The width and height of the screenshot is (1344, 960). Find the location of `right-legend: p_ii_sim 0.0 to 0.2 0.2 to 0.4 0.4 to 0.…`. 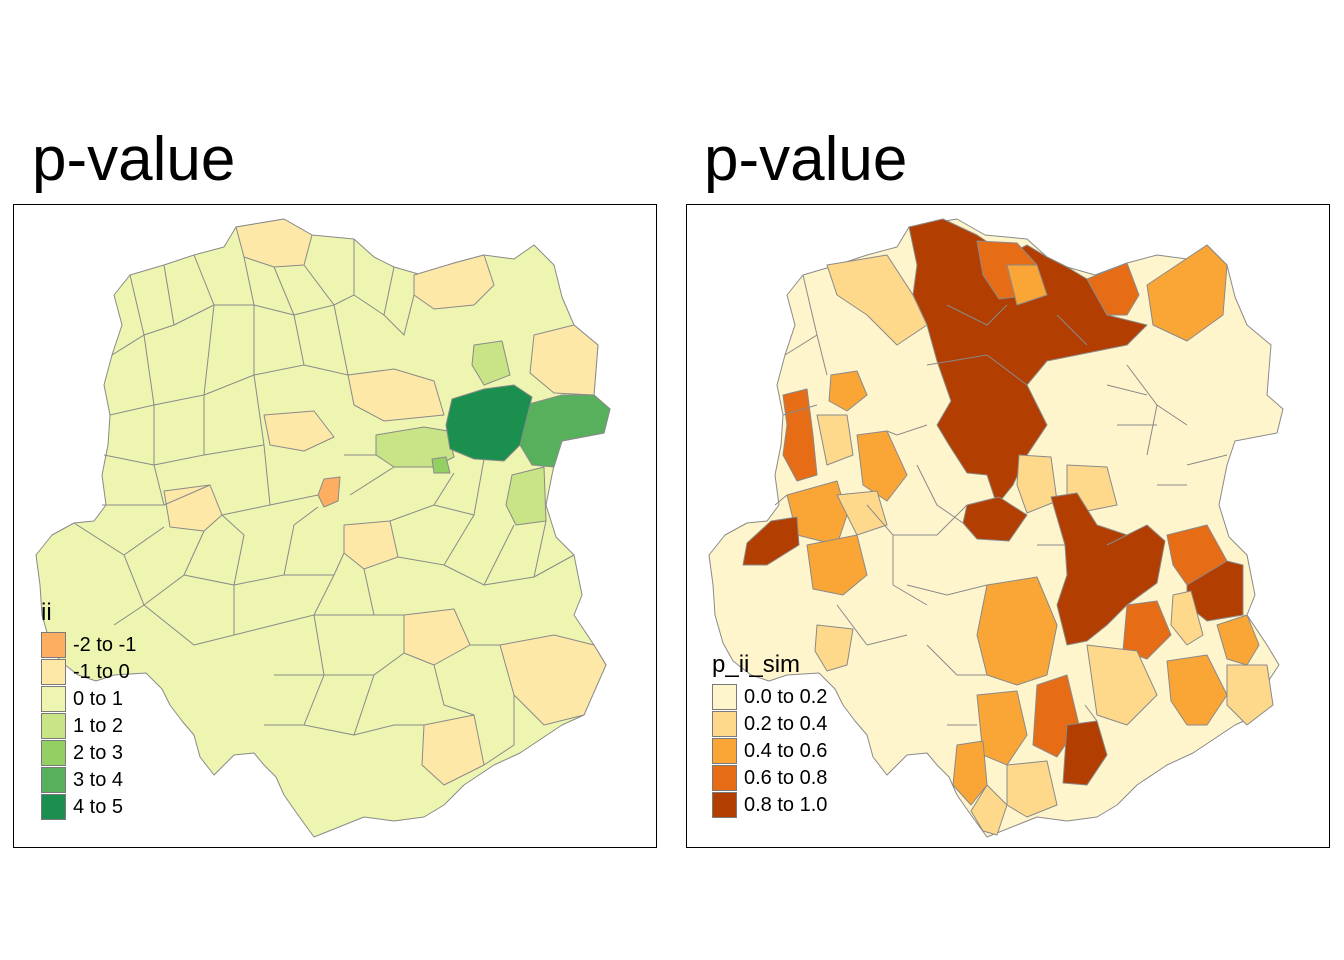

right-legend: p_ii_sim 0.0 to 0.2 0.2 to 0.4 0.4 to 0.… is located at coordinates (769, 734).